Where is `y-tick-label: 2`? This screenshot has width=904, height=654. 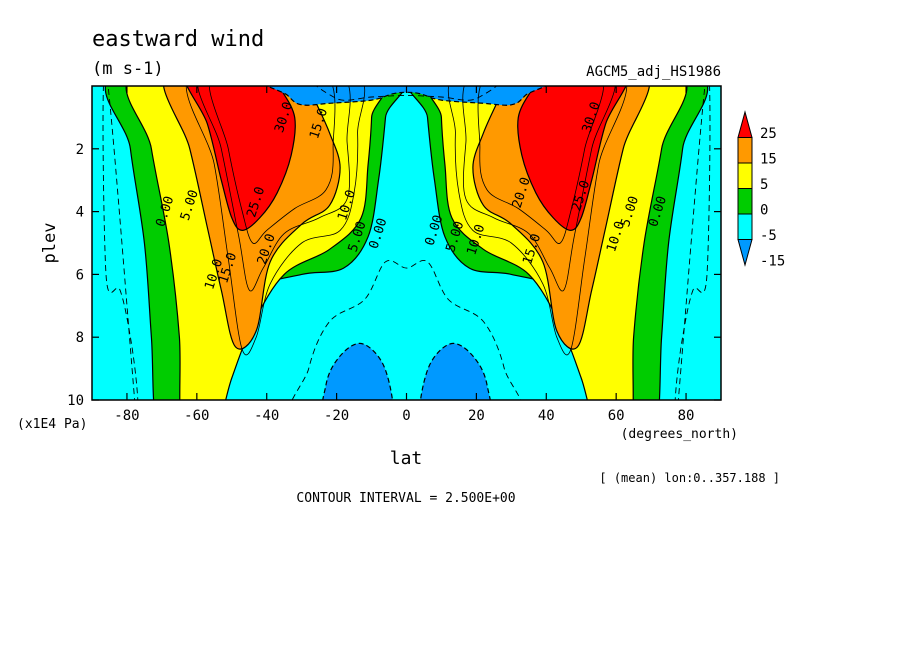 y-tick-label: 2 is located at coordinates (80, 150).